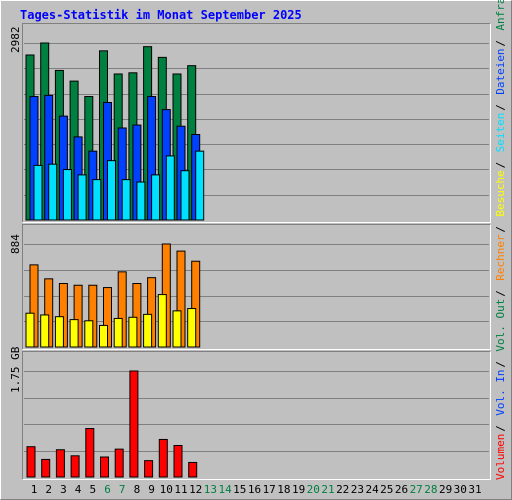 The width and height of the screenshot is (512, 500). What do you see at coordinates (372, 489) in the screenshot?
I see `x-tick-day-24: 24` at bounding box center [372, 489].